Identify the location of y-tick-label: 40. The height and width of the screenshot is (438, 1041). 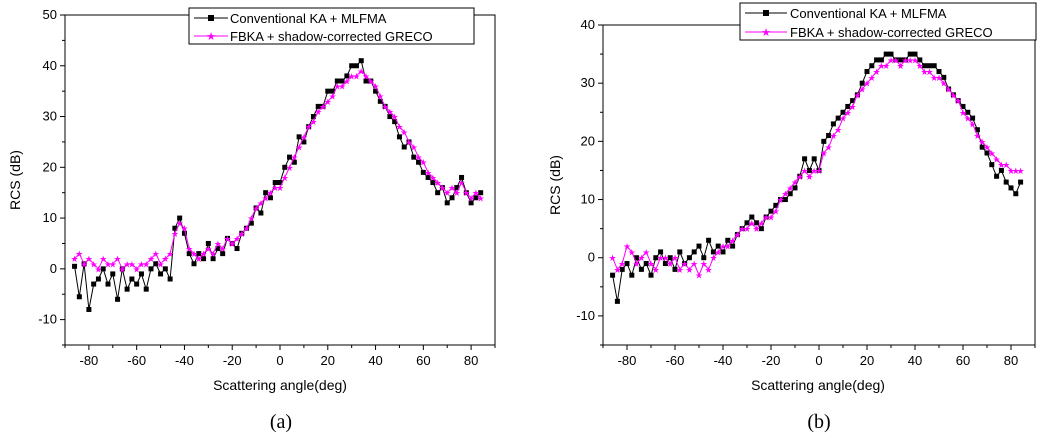
(588, 24).